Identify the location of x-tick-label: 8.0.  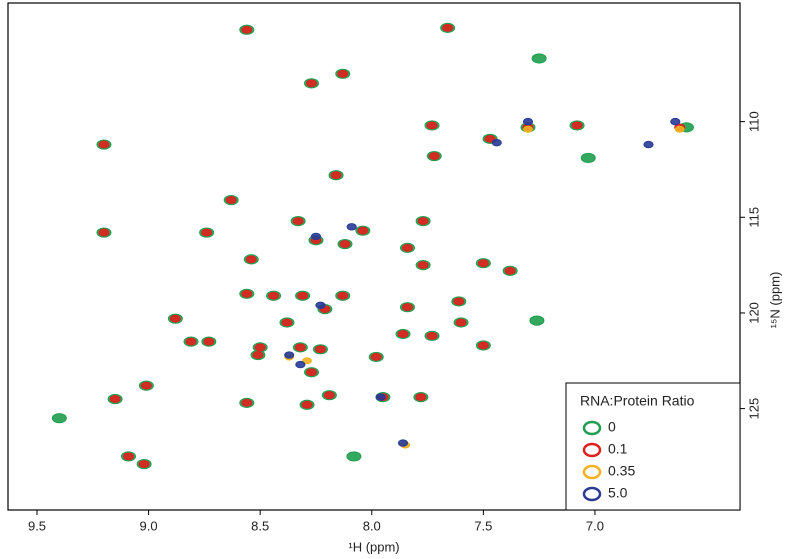
(372, 525).